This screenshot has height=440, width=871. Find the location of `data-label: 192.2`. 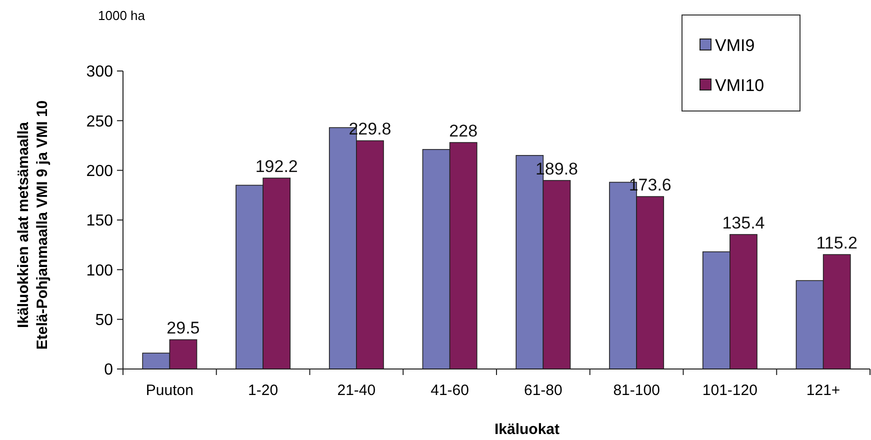

data-label: 192.2 is located at coordinates (276, 166).